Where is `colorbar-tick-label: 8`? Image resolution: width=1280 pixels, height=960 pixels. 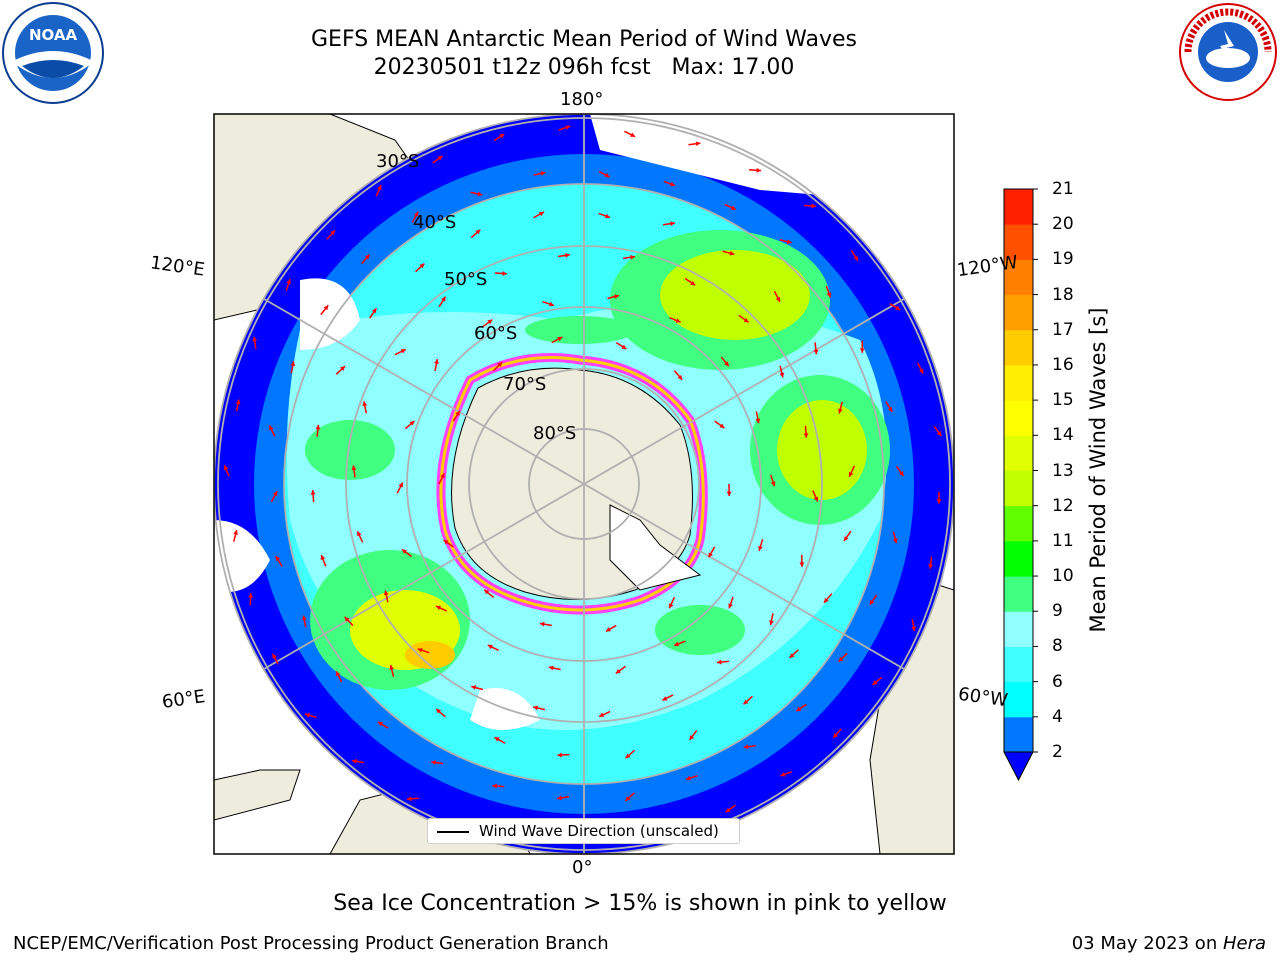
colorbar-tick-label: 8 is located at coordinates (1057, 646).